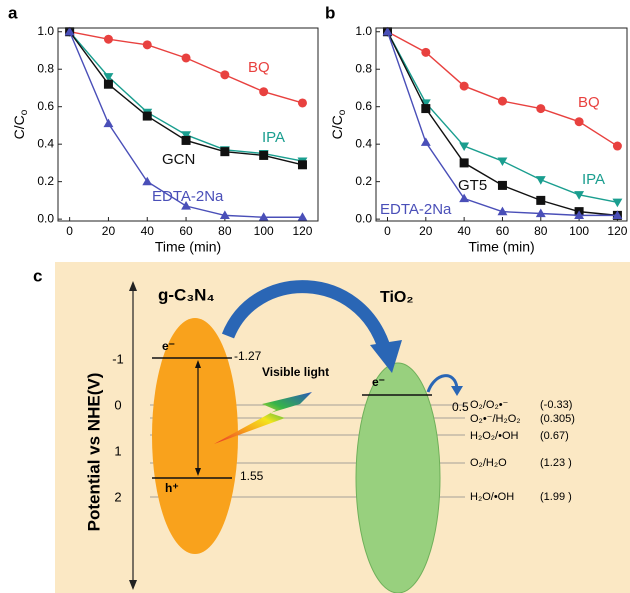  Describe the element at coordinates (426, 231) in the screenshot. I see `x-tick-label: 20` at that location.